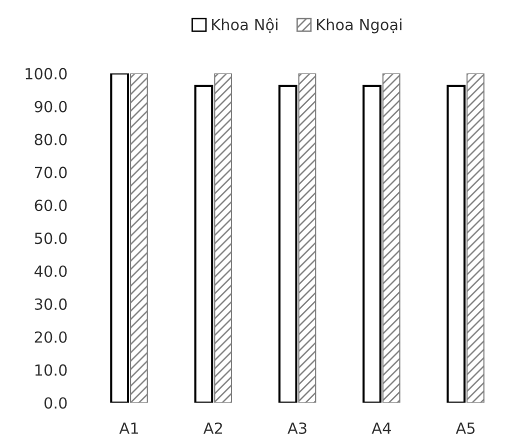 The height and width of the screenshot is (445, 513). What do you see at coordinates (50, 206) in the screenshot?
I see `y-tick-label: 60.0` at bounding box center [50, 206].